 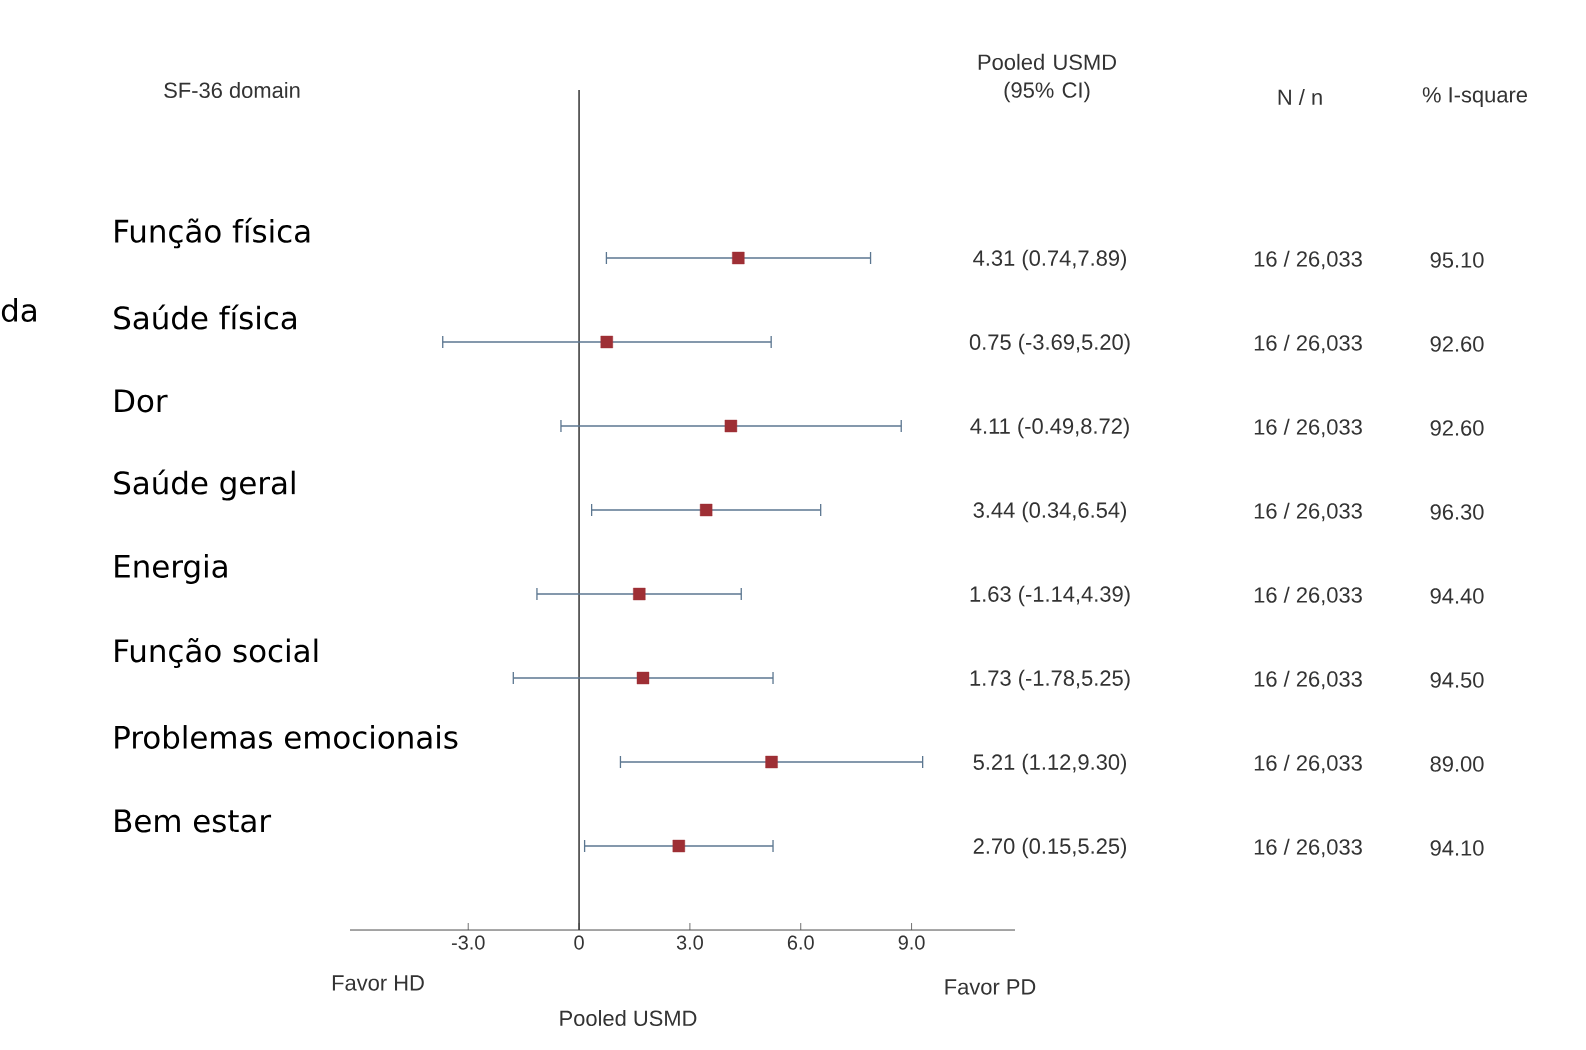 I want to click on x-tick-label: 3.0, so click(x=689, y=942).